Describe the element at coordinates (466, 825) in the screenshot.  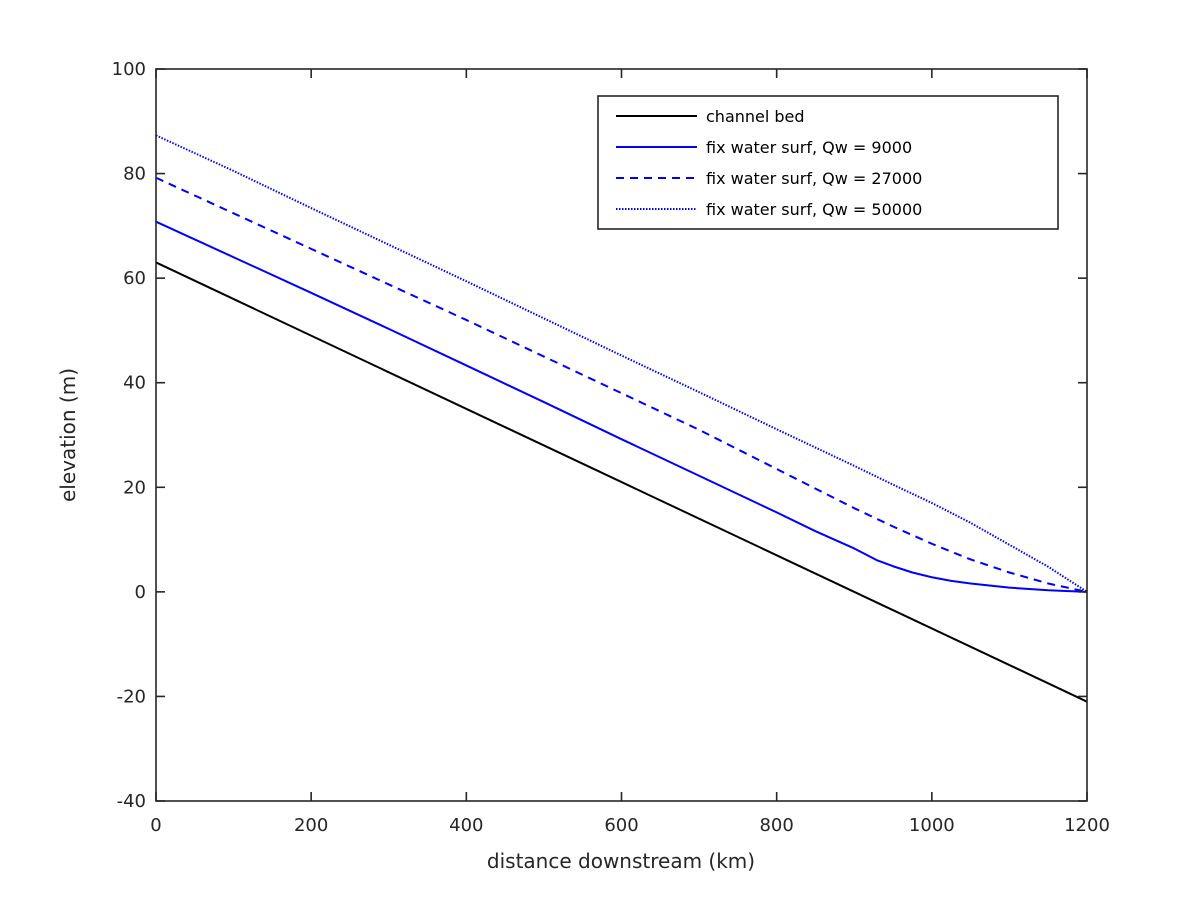
I see `x-tick-label: 400` at that location.